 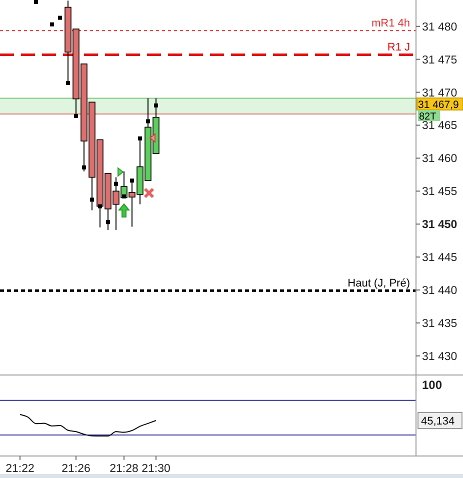 I want to click on y-tick-label: 31 445, so click(x=440, y=258).